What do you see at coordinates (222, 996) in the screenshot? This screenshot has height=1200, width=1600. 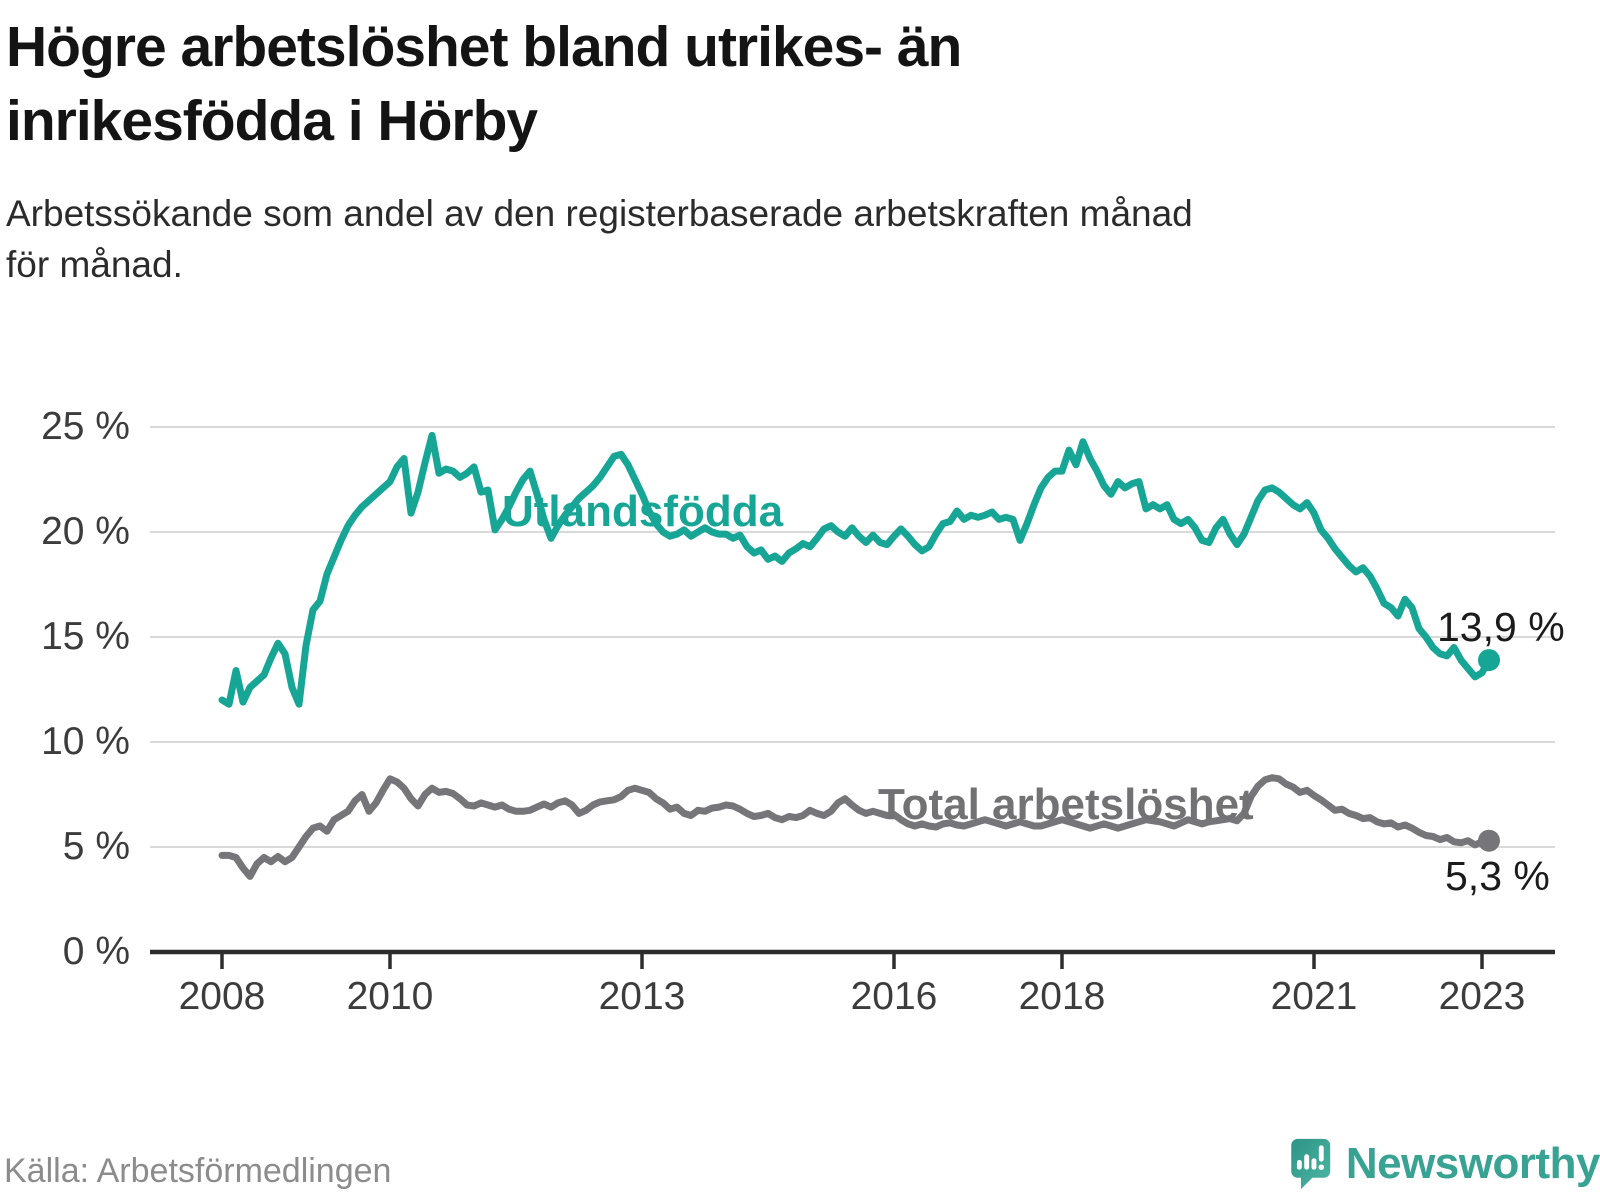 I see `x-tick-label: 2008` at bounding box center [222, 996].